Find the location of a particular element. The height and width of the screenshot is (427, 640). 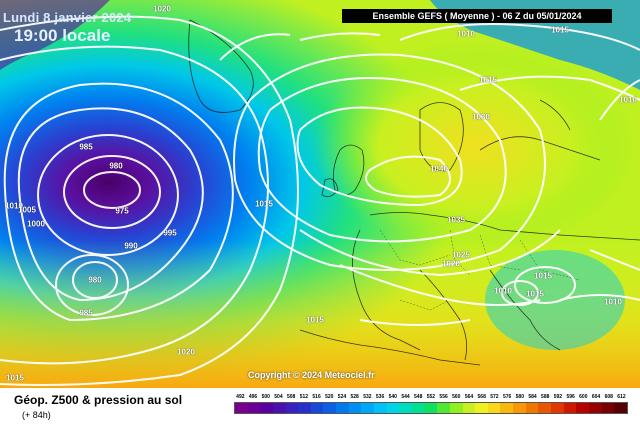

isobar-label: 1035 is located at coordinates (456, 220).